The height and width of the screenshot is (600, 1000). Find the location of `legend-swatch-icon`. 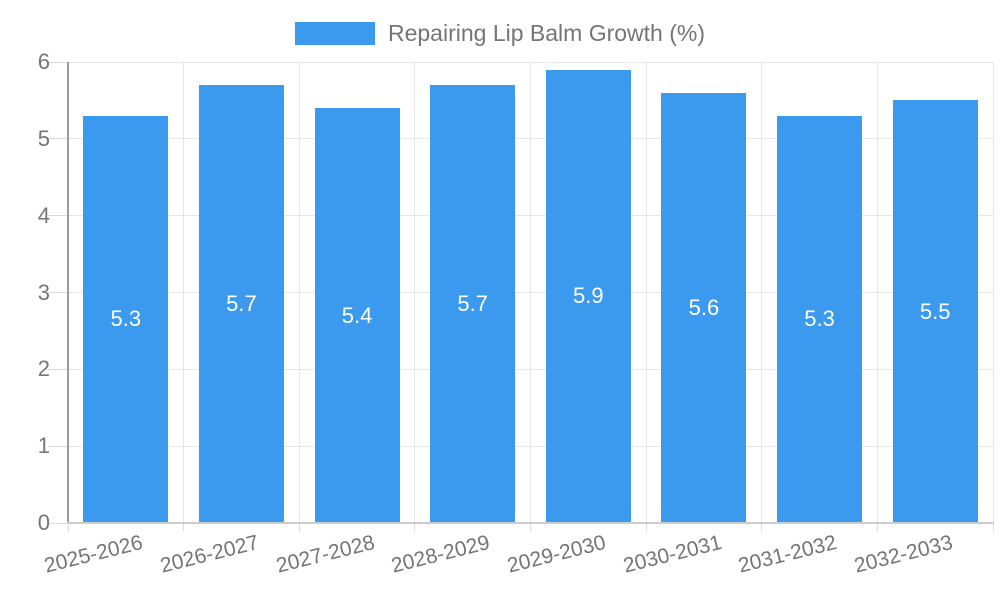

legend-swatch-icon is located at coordinates (334, 33).